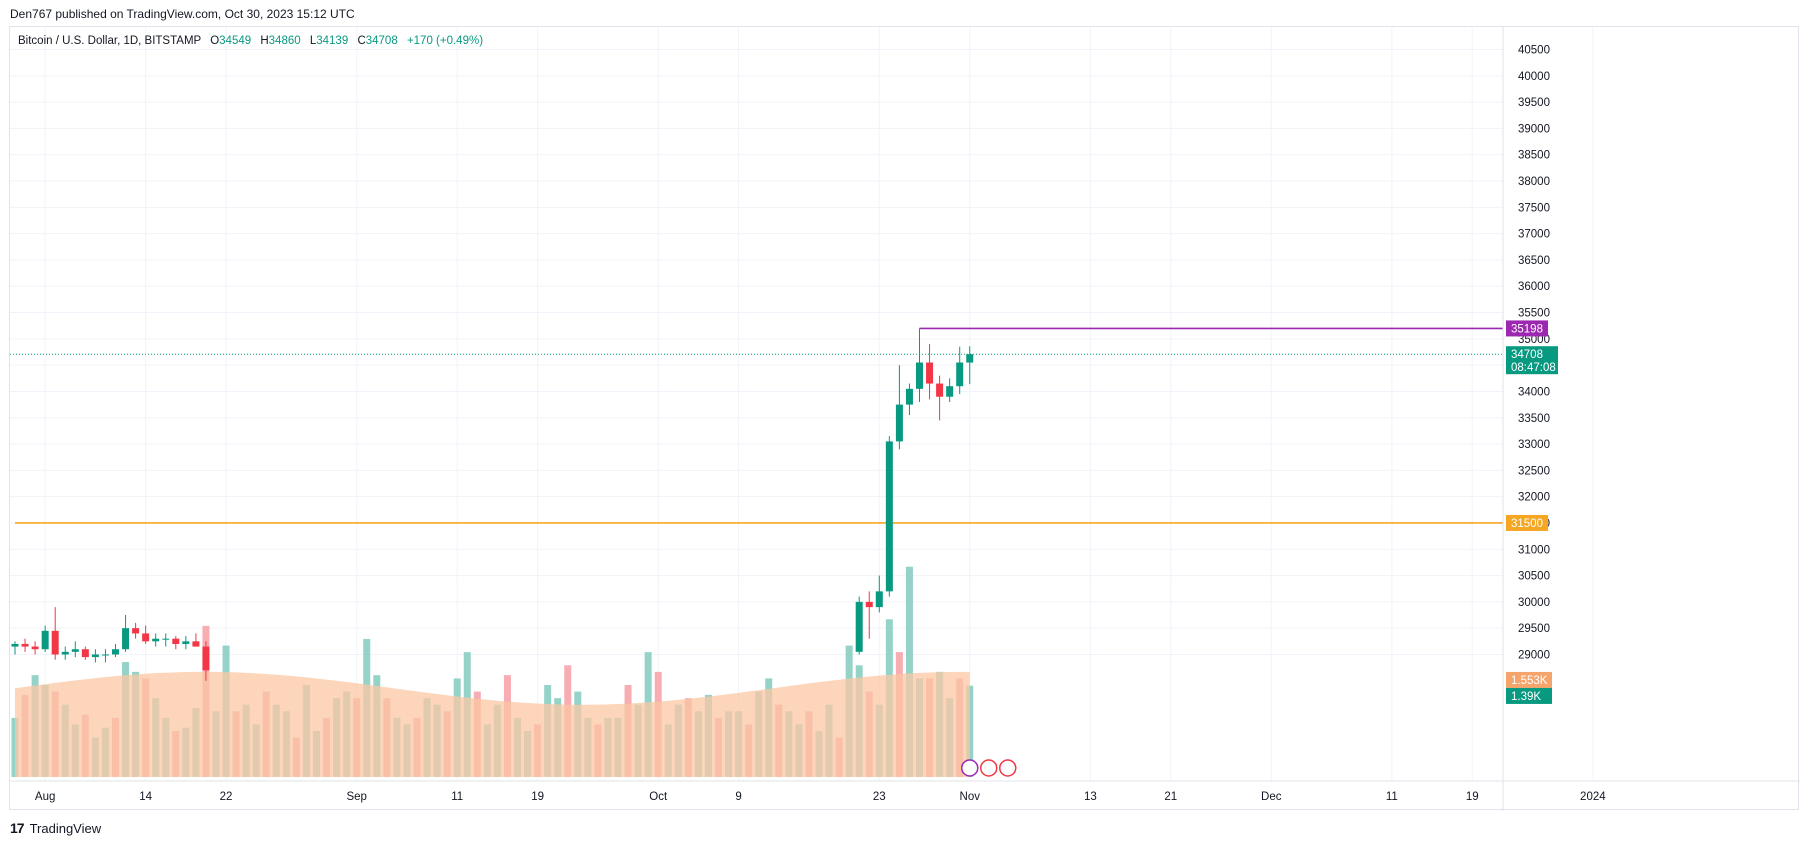  Describe the element at coordinates (1534, 77) in the screenshot. I see `y-tick-label: 40000` at that location.